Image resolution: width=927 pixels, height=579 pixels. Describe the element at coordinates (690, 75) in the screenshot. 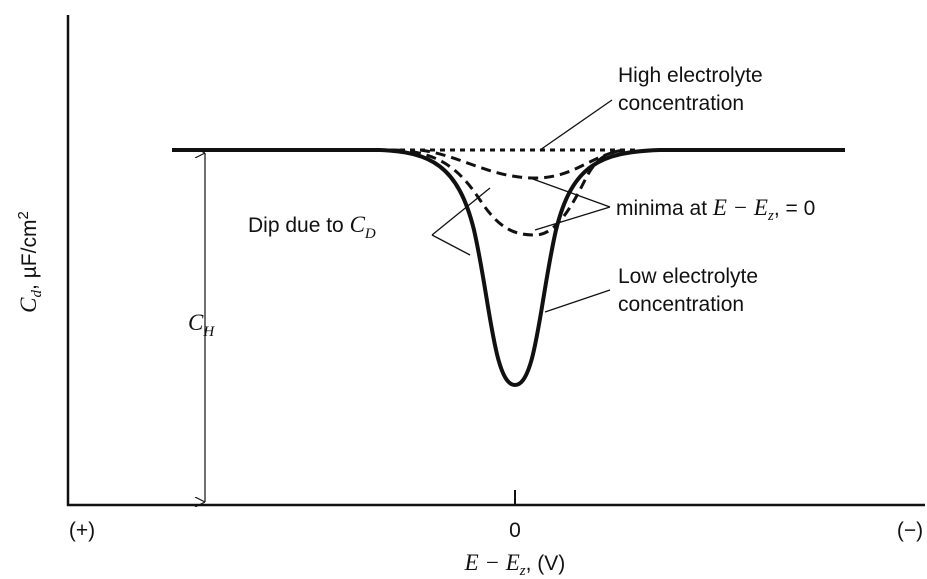

I see `annotation: High electrolyte` at that location.